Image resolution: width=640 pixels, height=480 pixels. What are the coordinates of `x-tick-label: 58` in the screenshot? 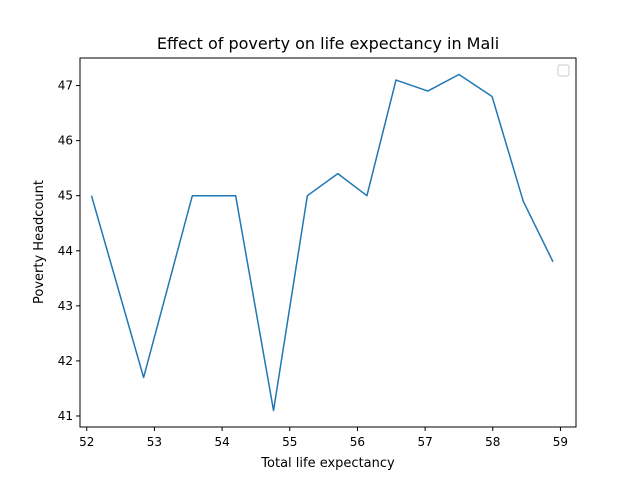 It's located at (492, 442).